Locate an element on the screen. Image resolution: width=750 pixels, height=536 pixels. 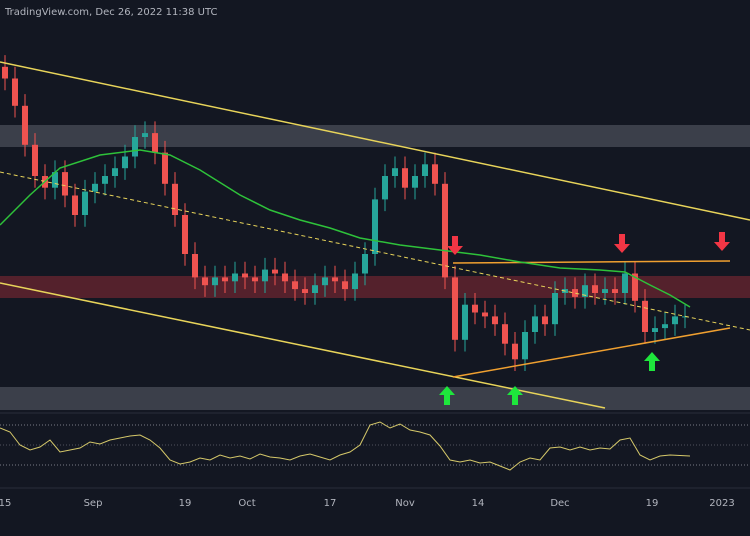
x-tick-label: 15 is located at coordinates (5, 503).